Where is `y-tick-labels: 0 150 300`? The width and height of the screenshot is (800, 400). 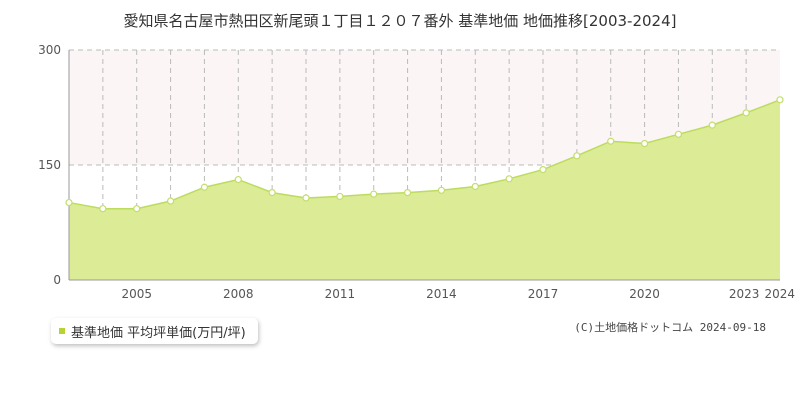 y-tick-labels: 0 150 300 is located at coordinates (49, 165).